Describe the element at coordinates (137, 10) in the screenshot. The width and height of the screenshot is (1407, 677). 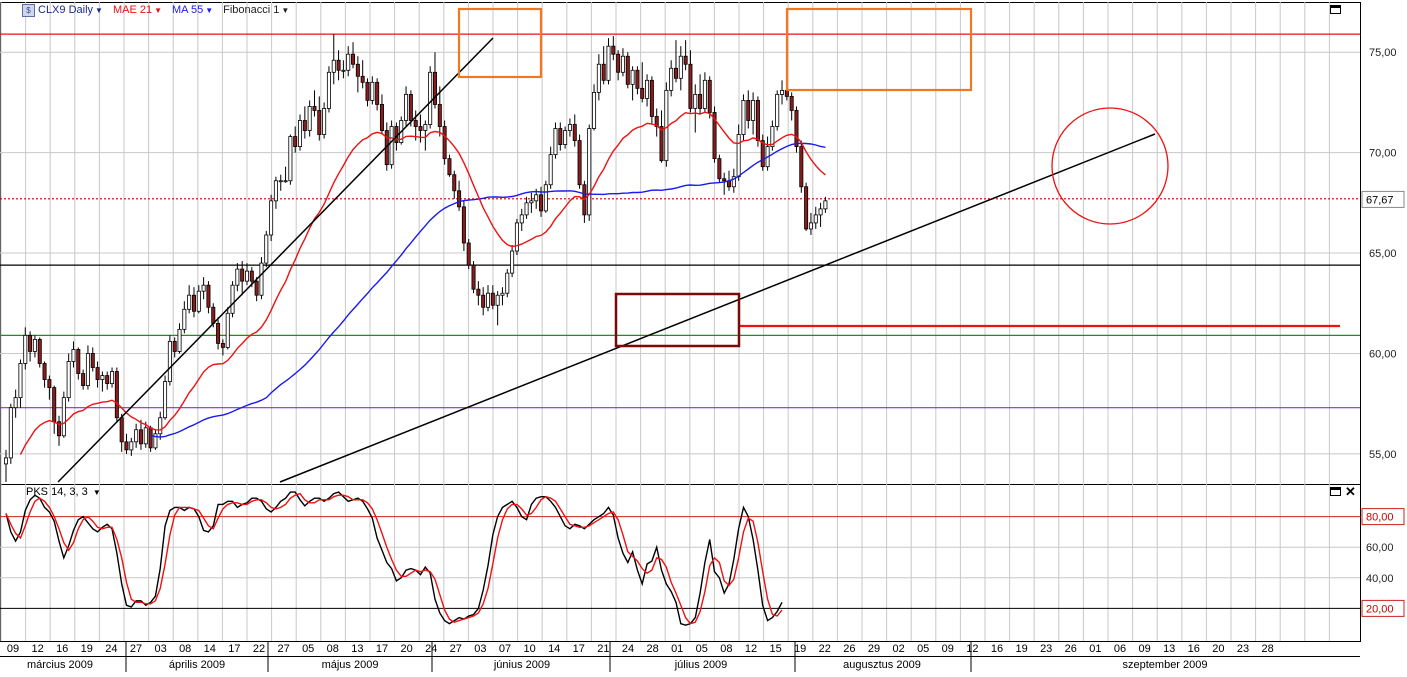
I see `mae-indicator-selector: MAE 21 ▼` at that location.